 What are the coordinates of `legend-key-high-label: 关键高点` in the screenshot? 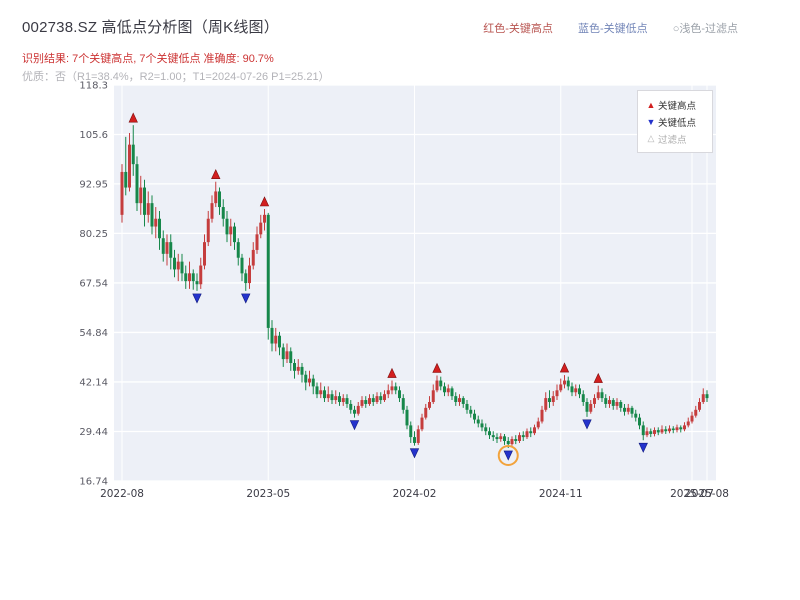 It's located at (677, 106).